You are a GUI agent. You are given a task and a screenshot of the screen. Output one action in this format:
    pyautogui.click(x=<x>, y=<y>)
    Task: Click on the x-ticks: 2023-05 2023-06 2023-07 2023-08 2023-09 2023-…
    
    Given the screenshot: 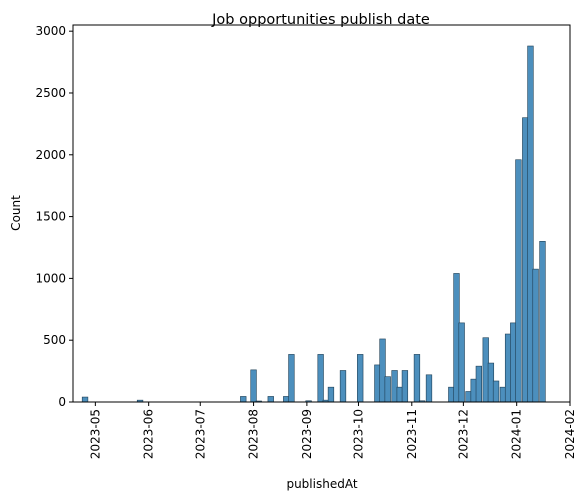 What is the action you would take?
    pyautogui.click(x=332, y=430)
    